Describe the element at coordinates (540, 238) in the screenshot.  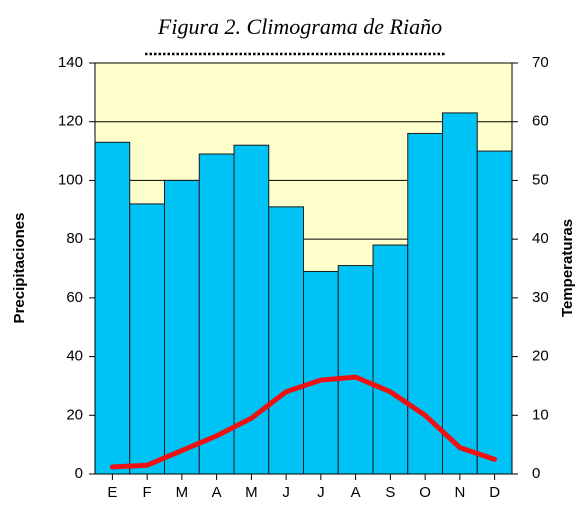
I see `y2-tick-label: 40` at that location.